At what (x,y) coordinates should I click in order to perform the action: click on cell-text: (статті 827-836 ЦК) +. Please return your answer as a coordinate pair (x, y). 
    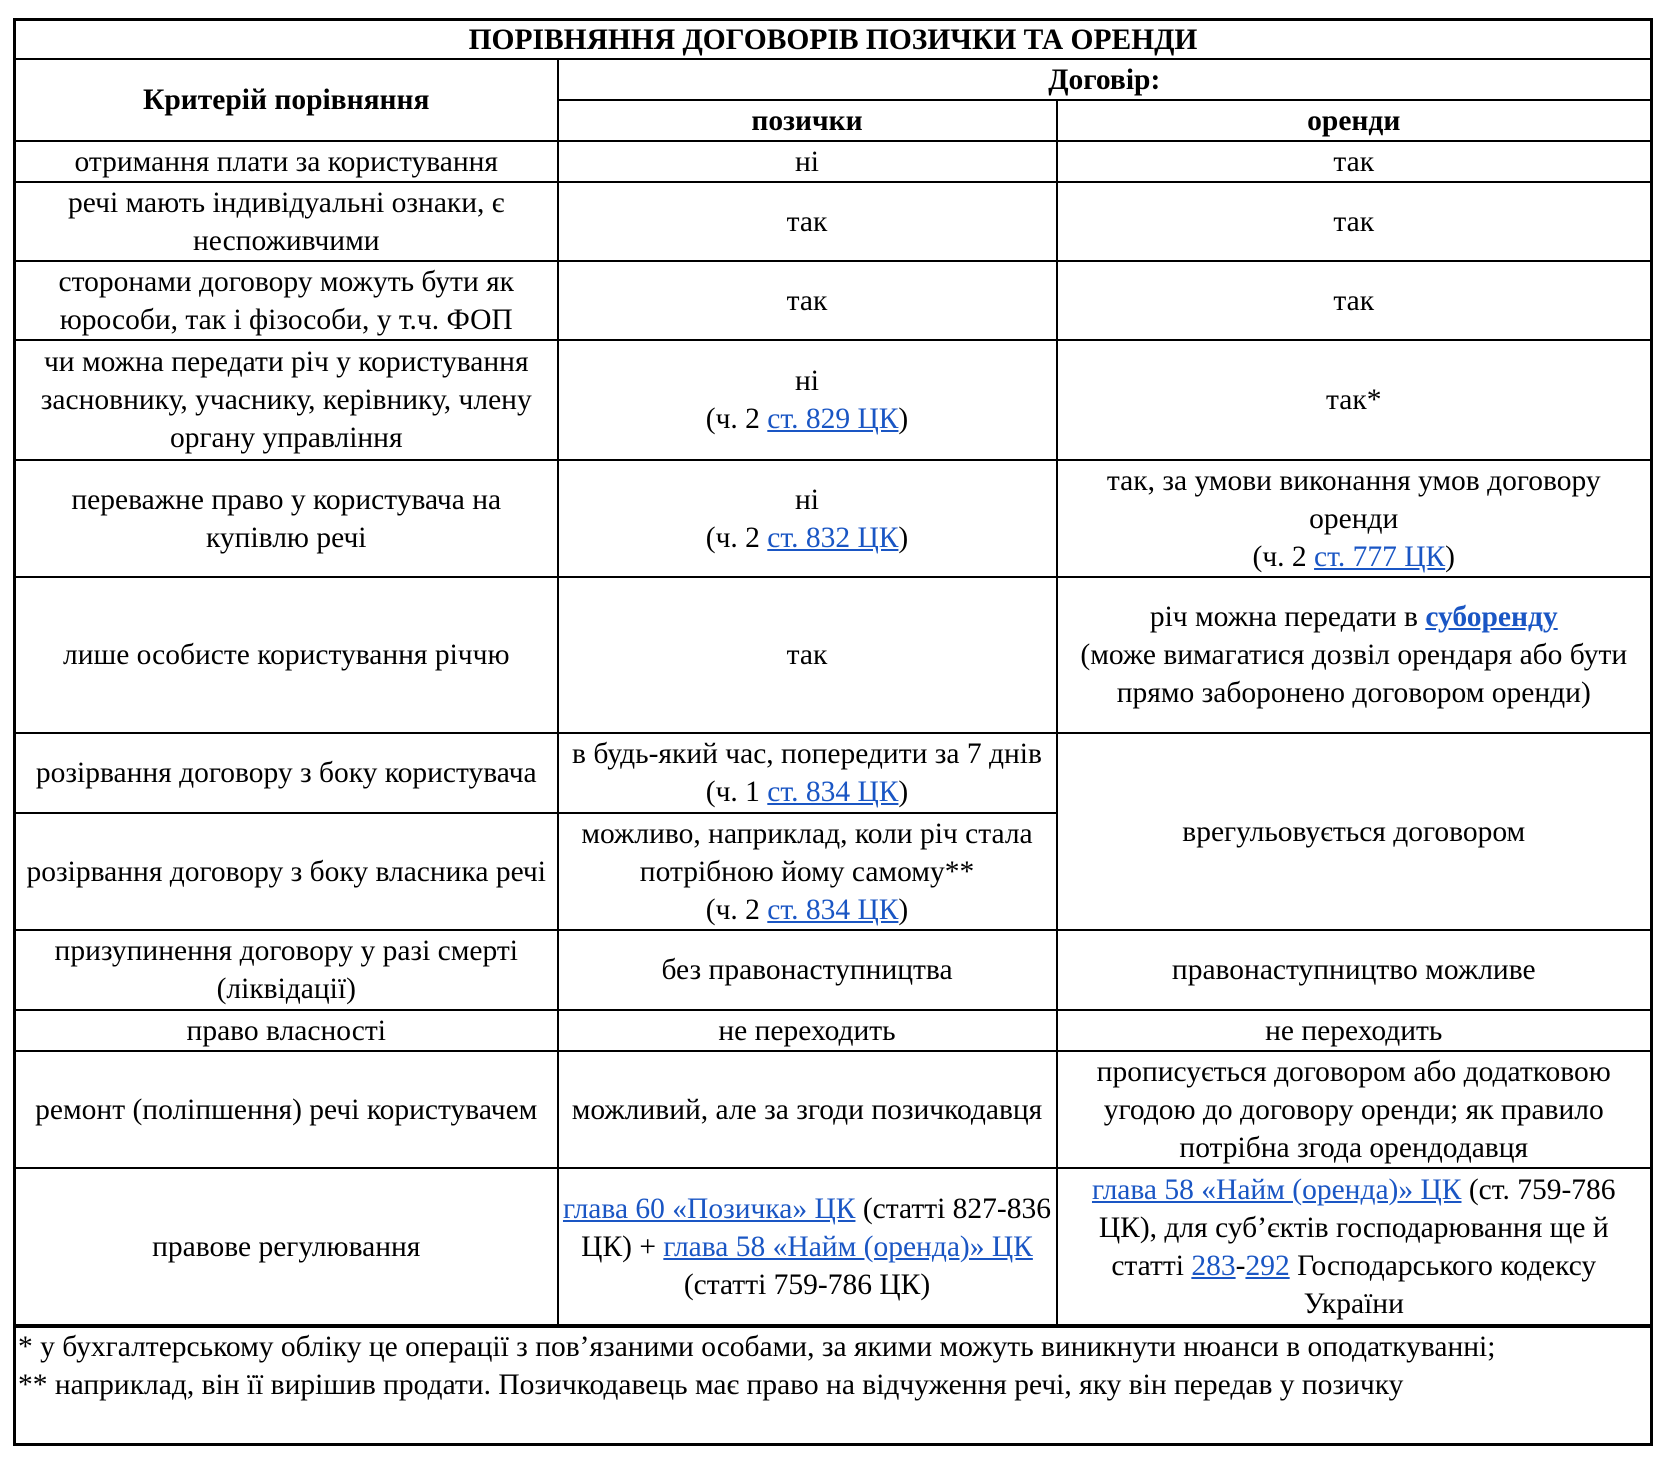
    Looking at the image, I should click on (816, 1227).